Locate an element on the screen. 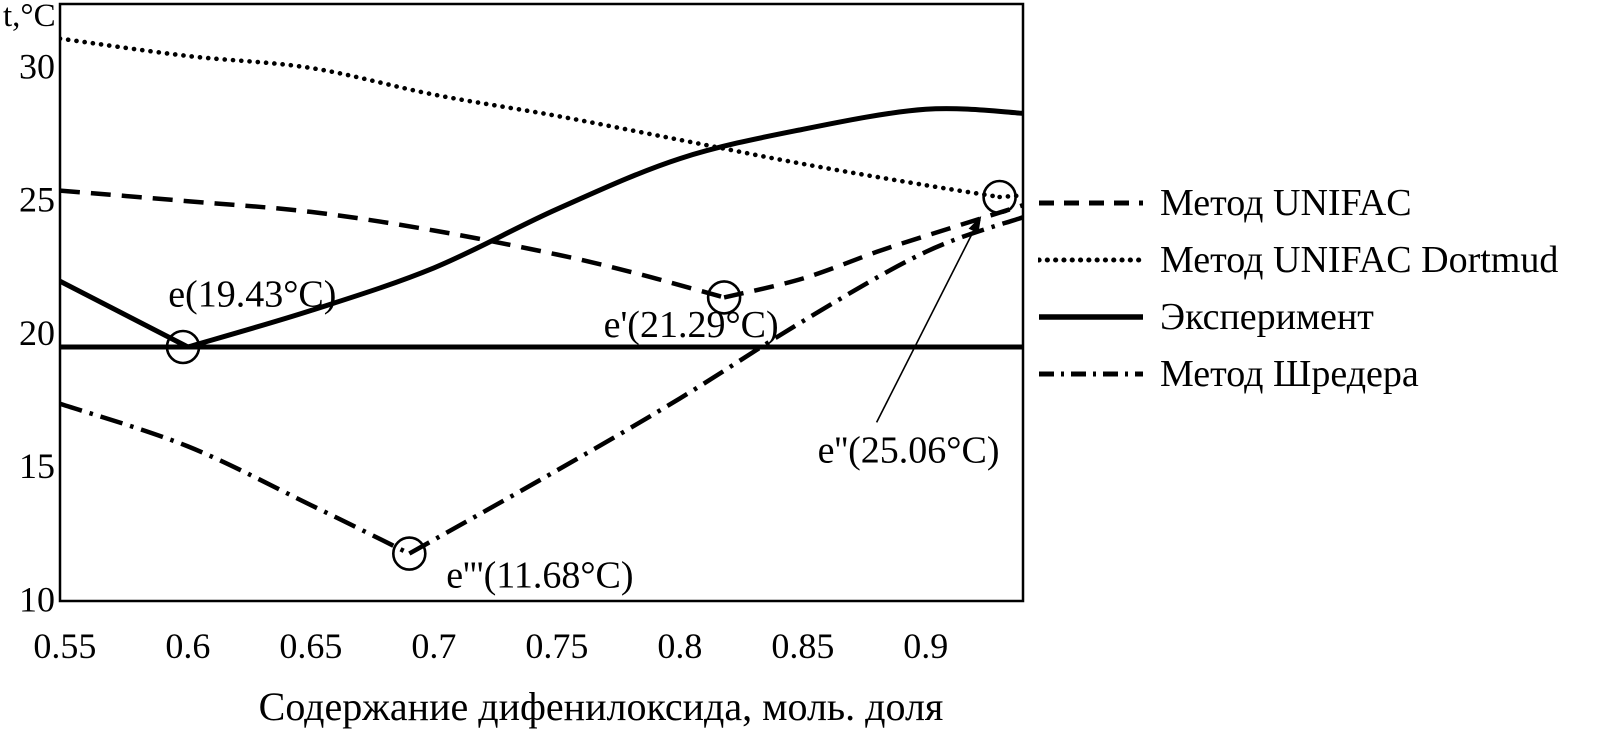 The height and width of the screenshot is (736, 1598). y-tick-label-25: 25 is located at coordinates (37, 200).